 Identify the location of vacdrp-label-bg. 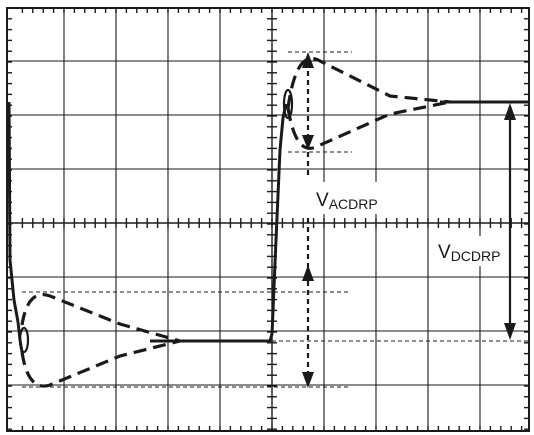
(354, 198).